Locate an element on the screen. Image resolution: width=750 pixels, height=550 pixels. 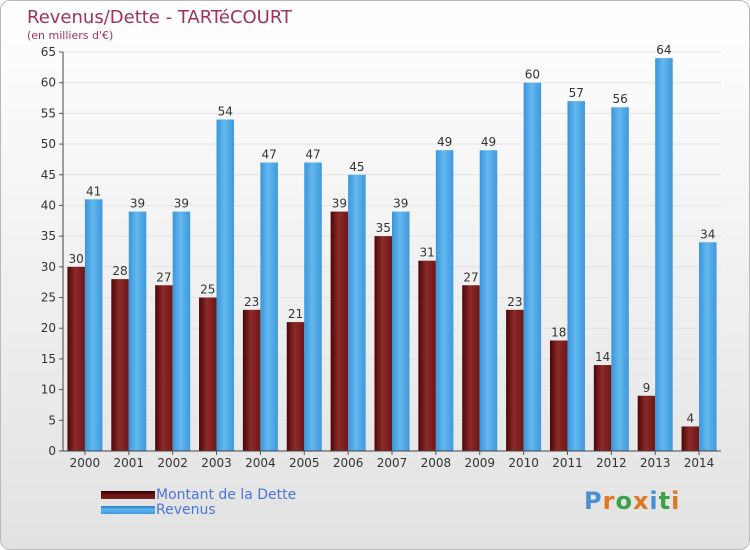
data-label: 56 is located at coordinates (619, 99).